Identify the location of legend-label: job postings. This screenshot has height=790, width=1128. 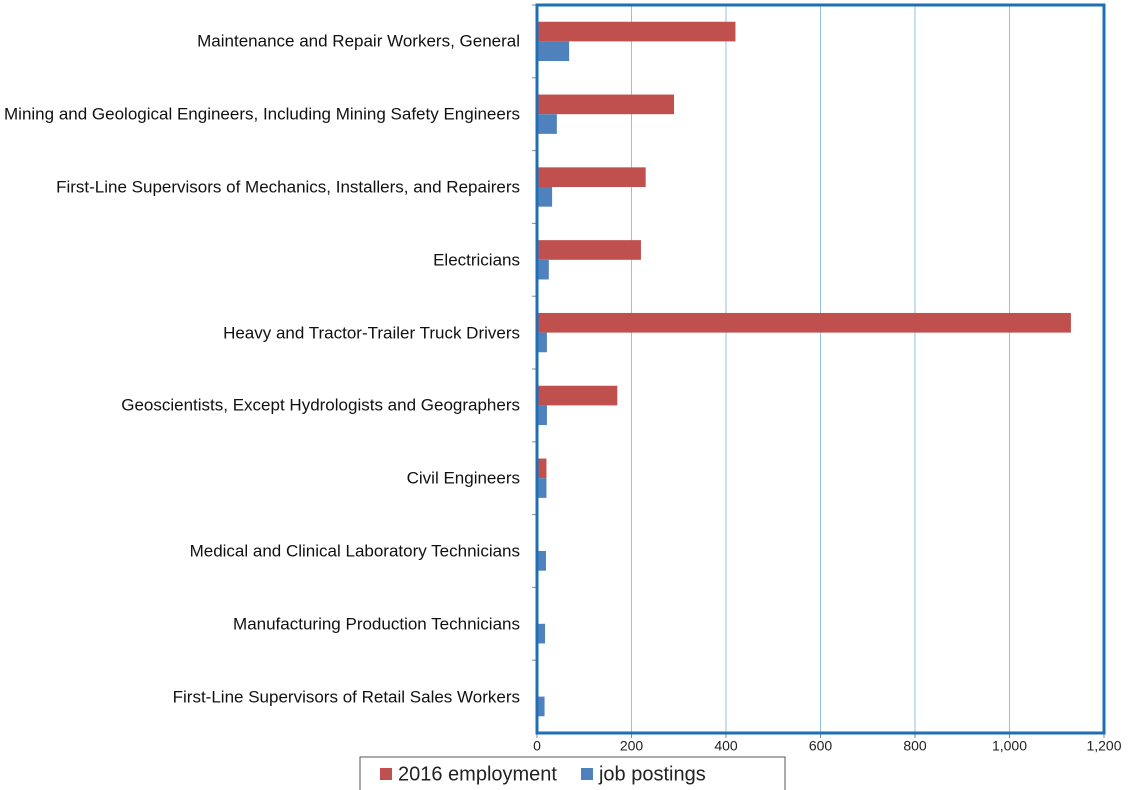
(652, 774).